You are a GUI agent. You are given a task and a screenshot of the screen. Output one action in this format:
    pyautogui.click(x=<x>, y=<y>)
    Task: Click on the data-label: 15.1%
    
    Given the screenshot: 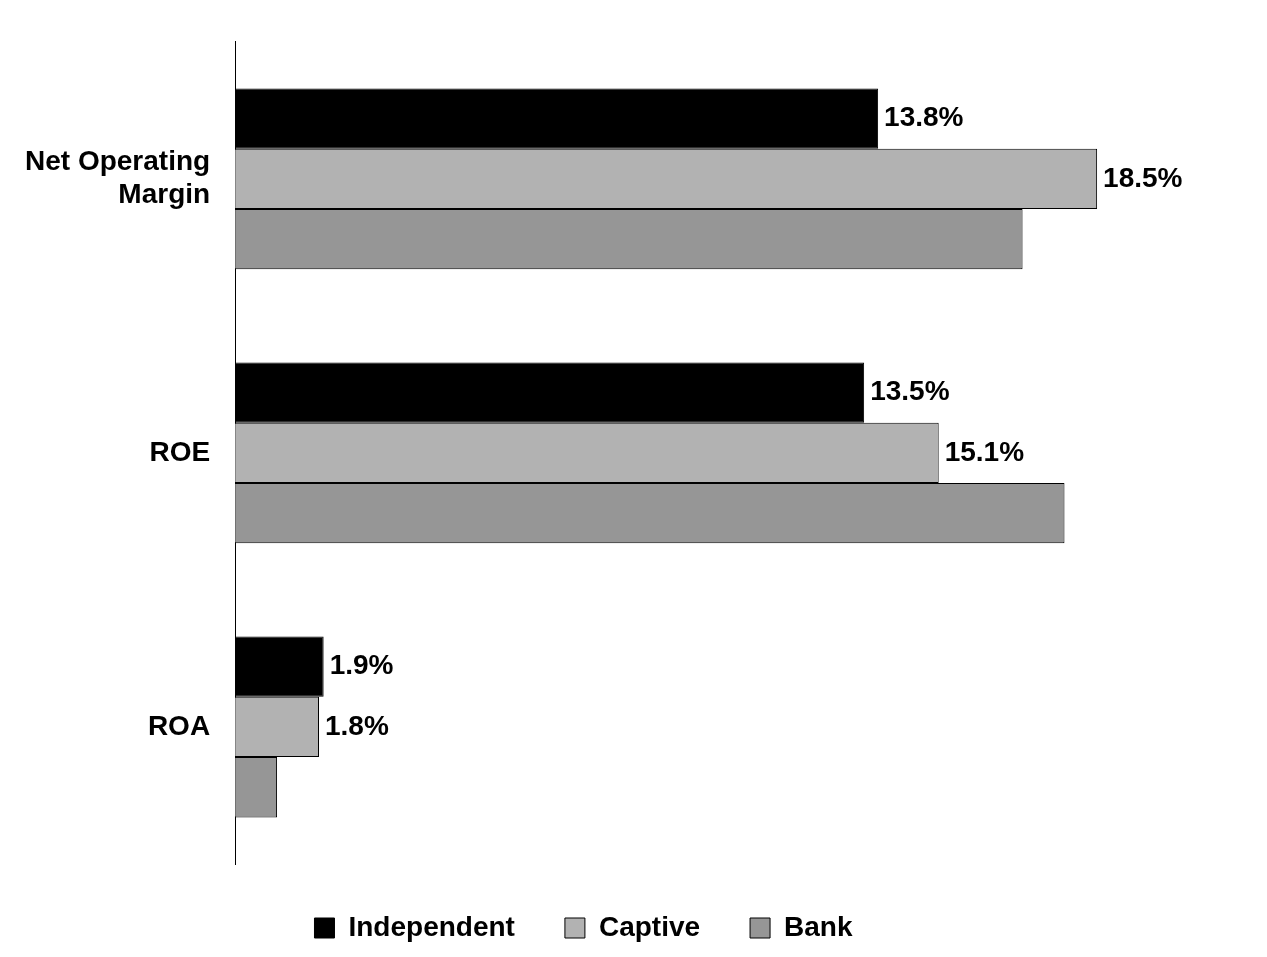 What is the action you would take?
    pyautogui.click(x=984, y=451)
    